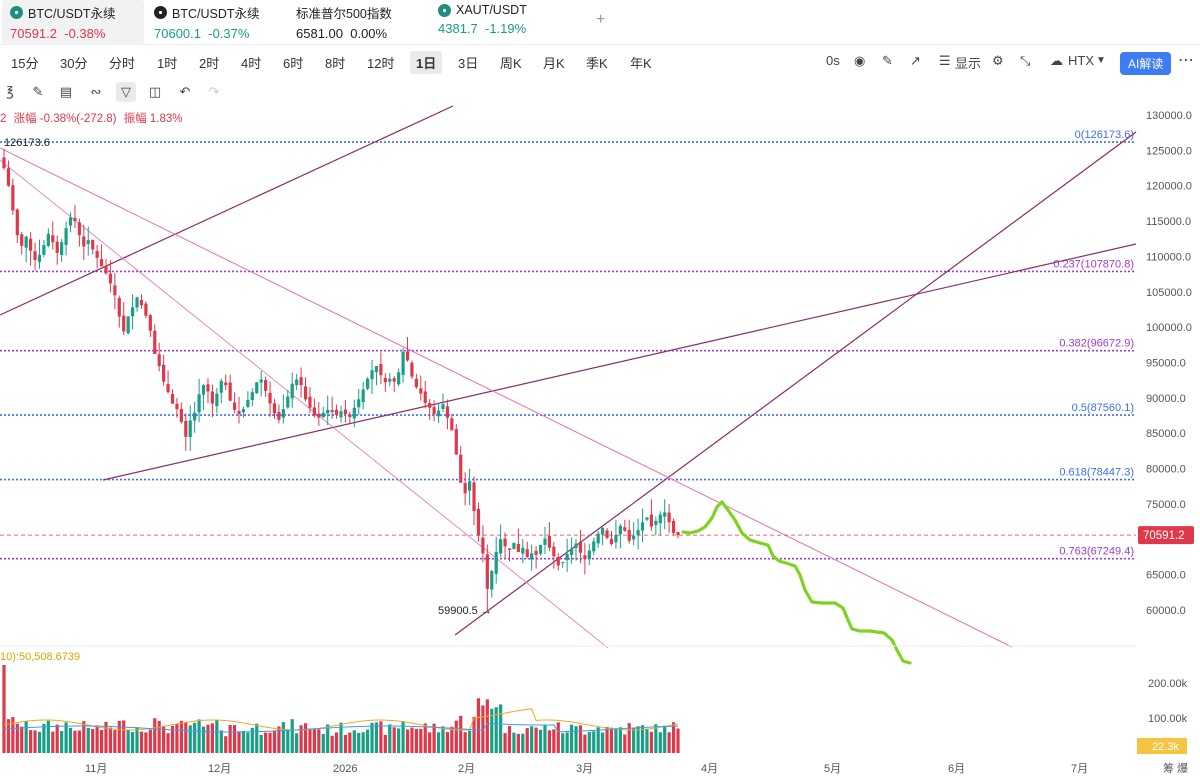  Describe the element at coordinates (126, 92) in the screenshot. I see `filter-icon: ▽` at that location.